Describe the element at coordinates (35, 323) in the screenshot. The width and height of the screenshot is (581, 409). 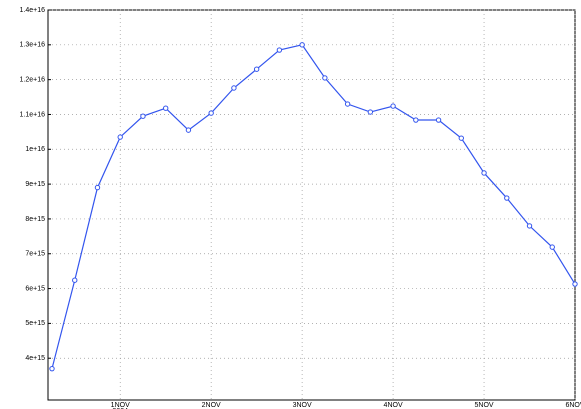
I see `y-tick-label: 5e+15` at that location.